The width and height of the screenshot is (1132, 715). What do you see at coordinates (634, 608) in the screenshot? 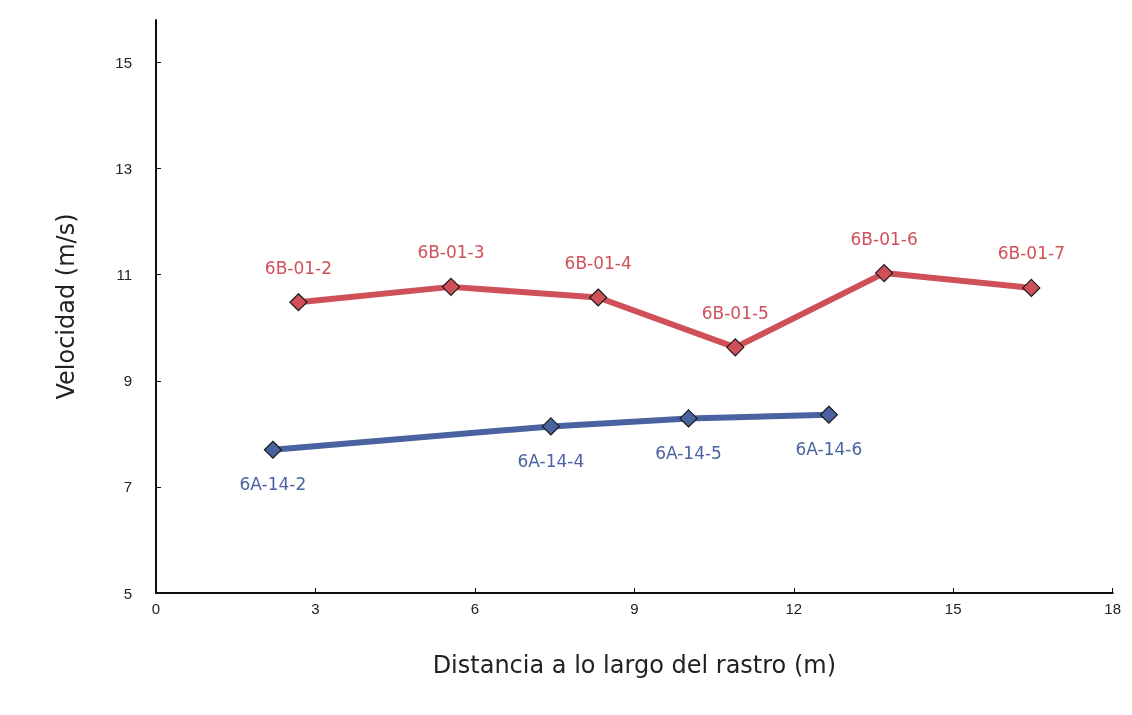
I see `x-tick-label: 9` at bounding box center [634, 608].